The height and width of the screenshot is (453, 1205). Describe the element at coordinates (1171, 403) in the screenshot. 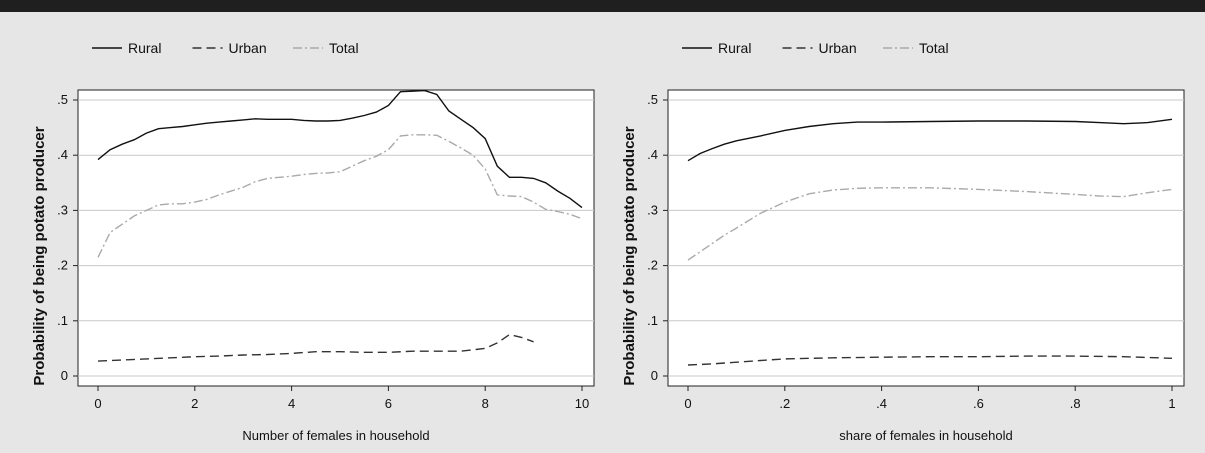

I see `x-tick-label: 1` at that location.